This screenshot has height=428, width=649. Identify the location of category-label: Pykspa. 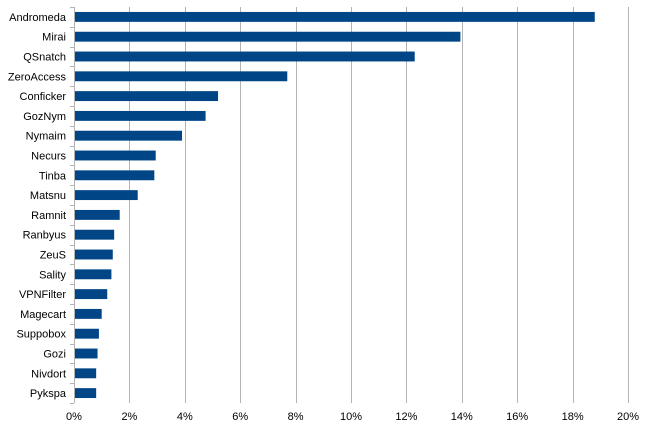
(48, 394).